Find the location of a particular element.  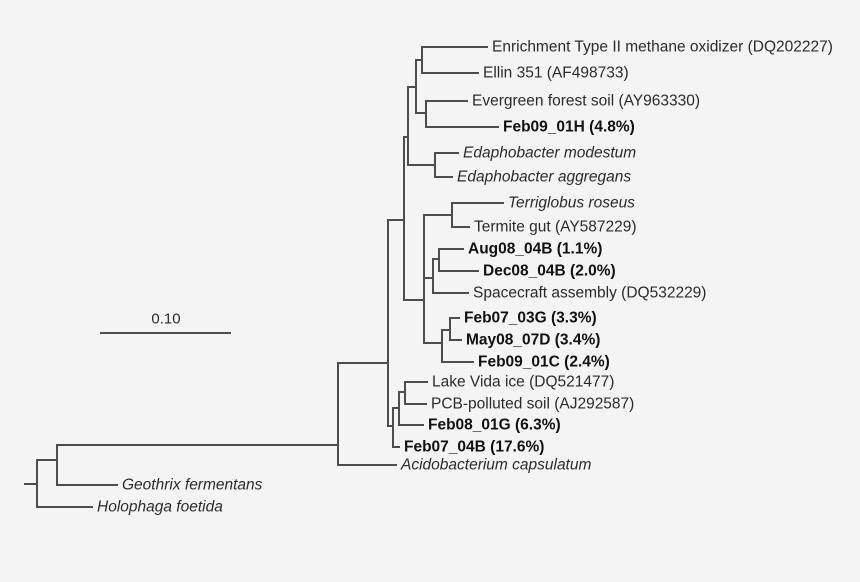

taxon-label: Holophaga foetida is located at coordinates (160, 507).